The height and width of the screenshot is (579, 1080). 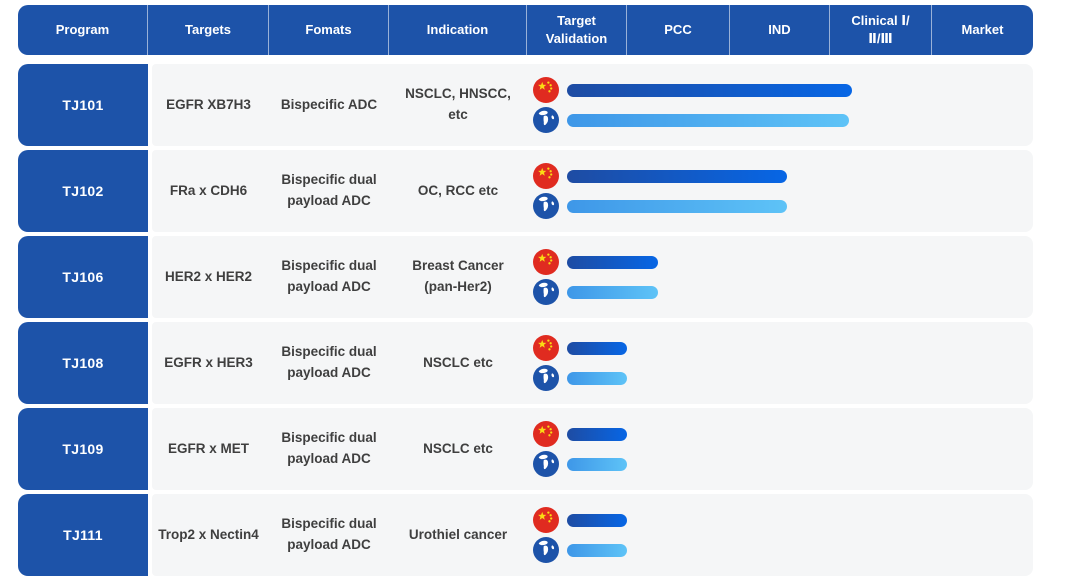 I want to click on indication-cell: Urothiel cancer, so click(x=458, y=534).